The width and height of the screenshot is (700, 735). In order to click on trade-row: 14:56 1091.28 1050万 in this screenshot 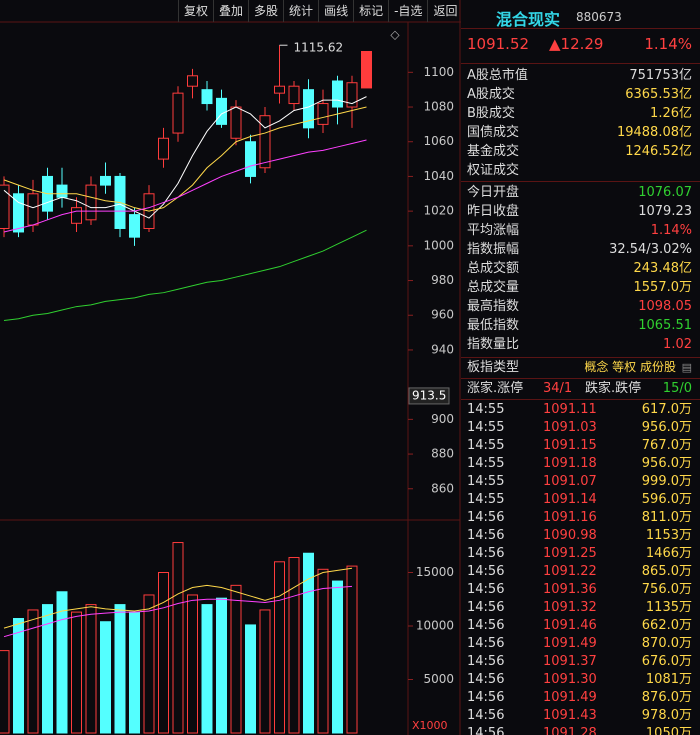, I will do `click(579, 730)`.